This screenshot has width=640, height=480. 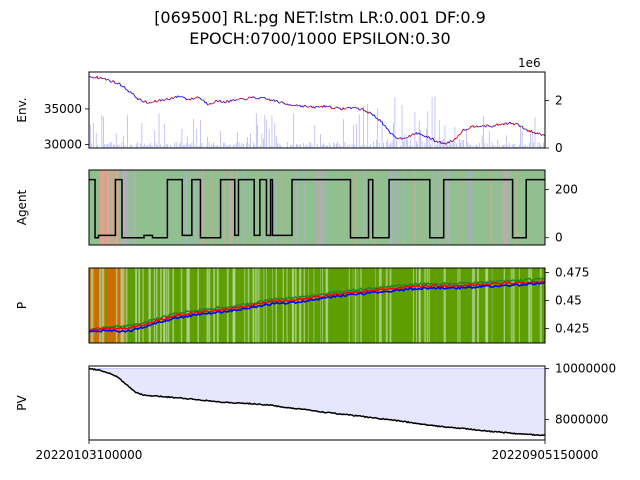 I want to click on policy-series-line, so click(x=317, y=307).